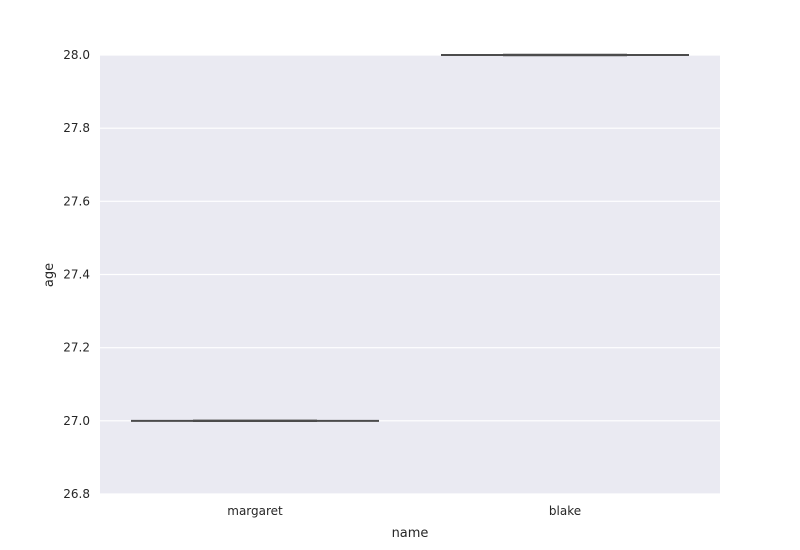 The height and width of the screenshot is (550, 800). Describe the element at coordinates (565, 511) in the screenshot. I see `x-tick-label: blake` at that location.